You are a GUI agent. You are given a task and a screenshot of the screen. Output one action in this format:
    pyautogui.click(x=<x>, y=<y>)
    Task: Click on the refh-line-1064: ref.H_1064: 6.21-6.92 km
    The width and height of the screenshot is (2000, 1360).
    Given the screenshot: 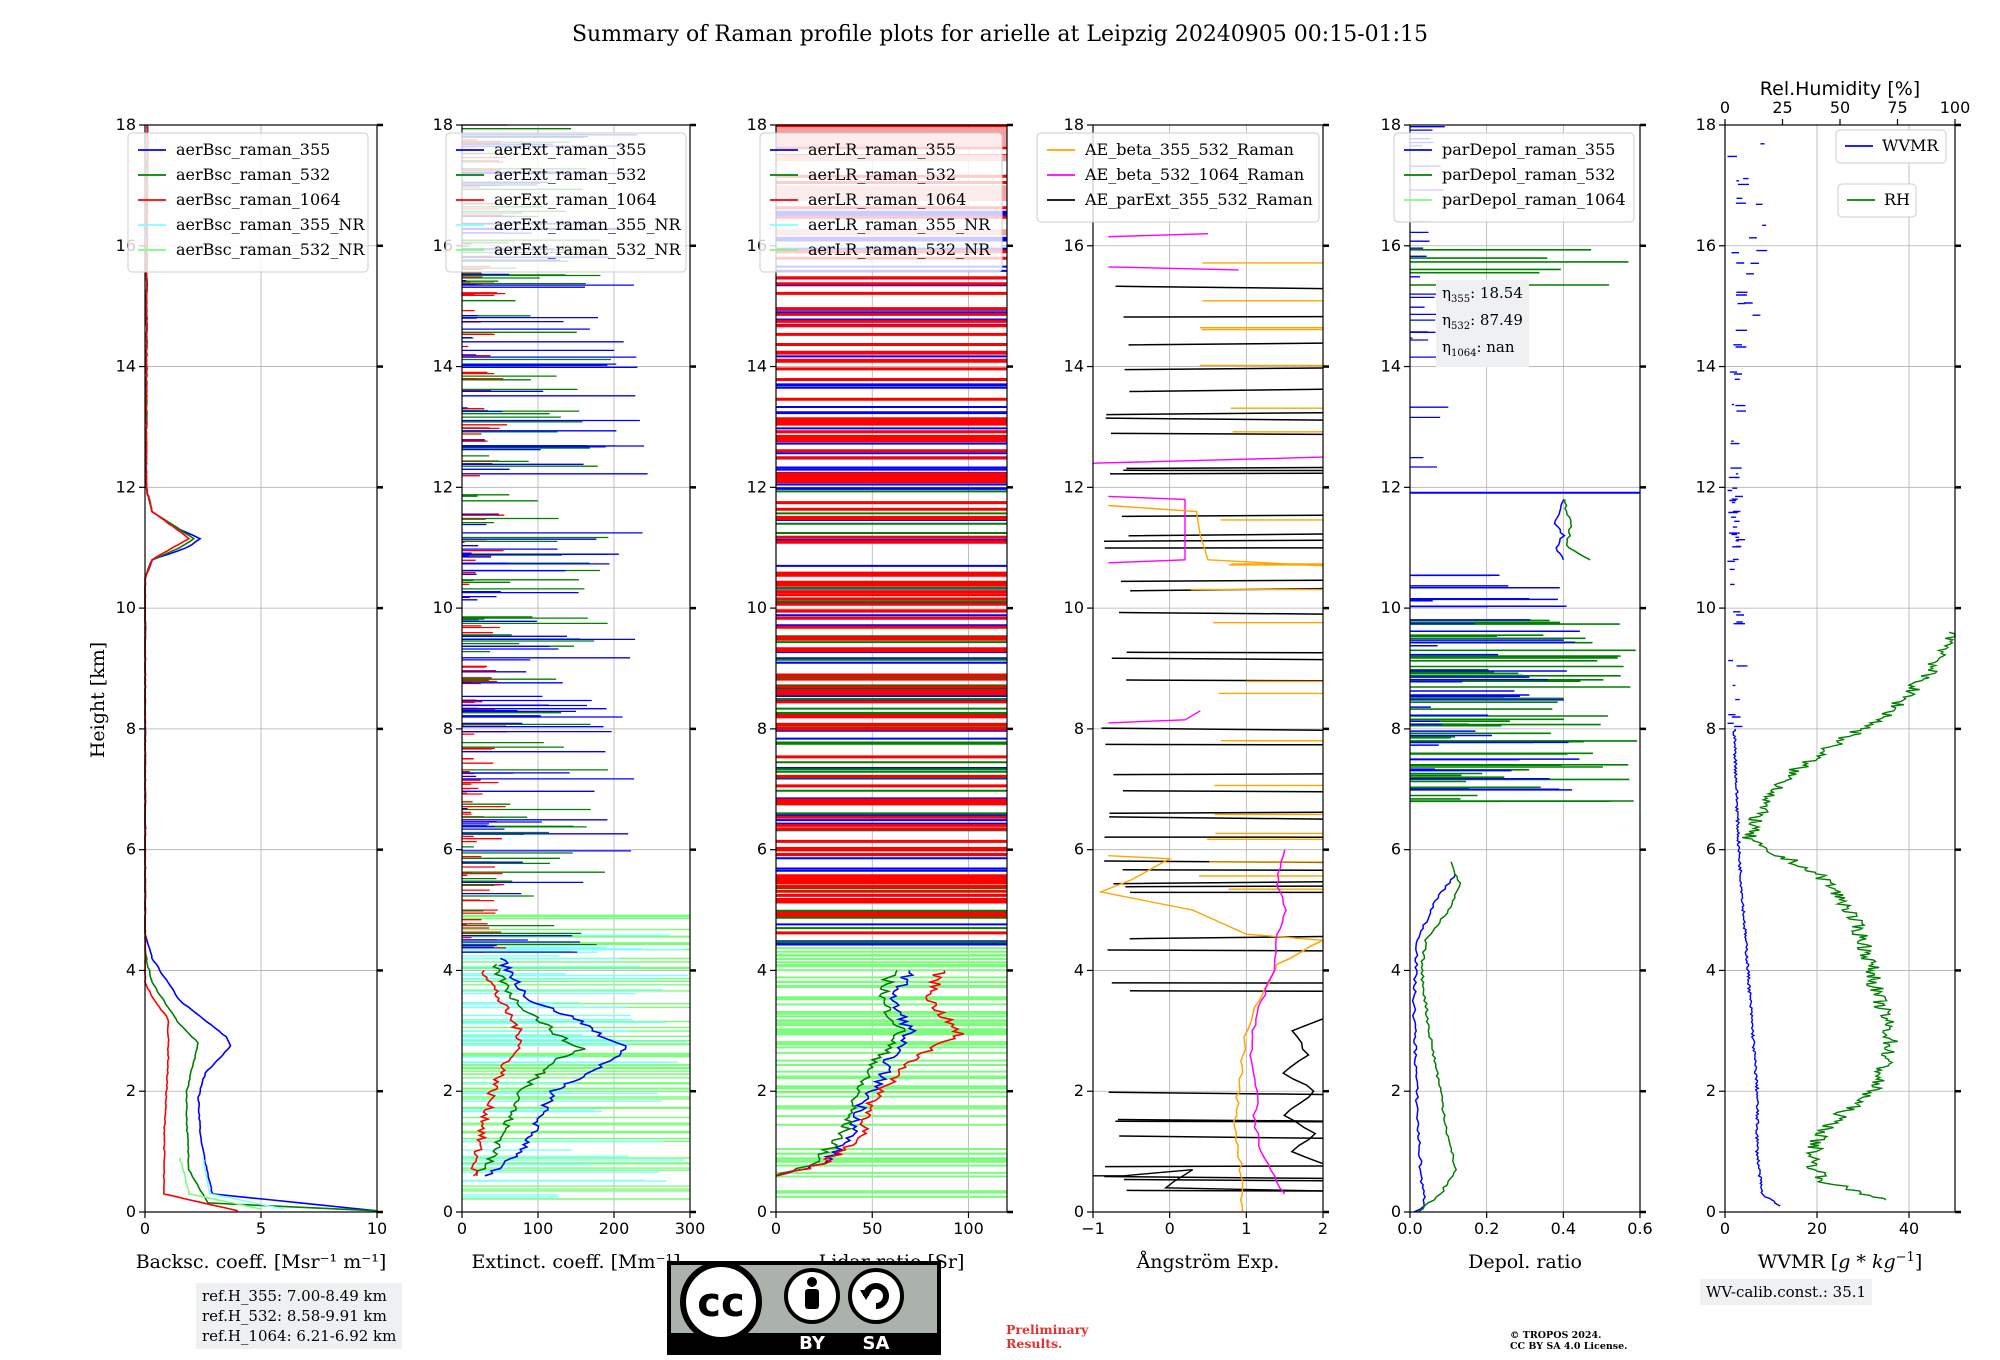 What is the action you would take?
    pyautogui.click(x=299, y=1336)
    